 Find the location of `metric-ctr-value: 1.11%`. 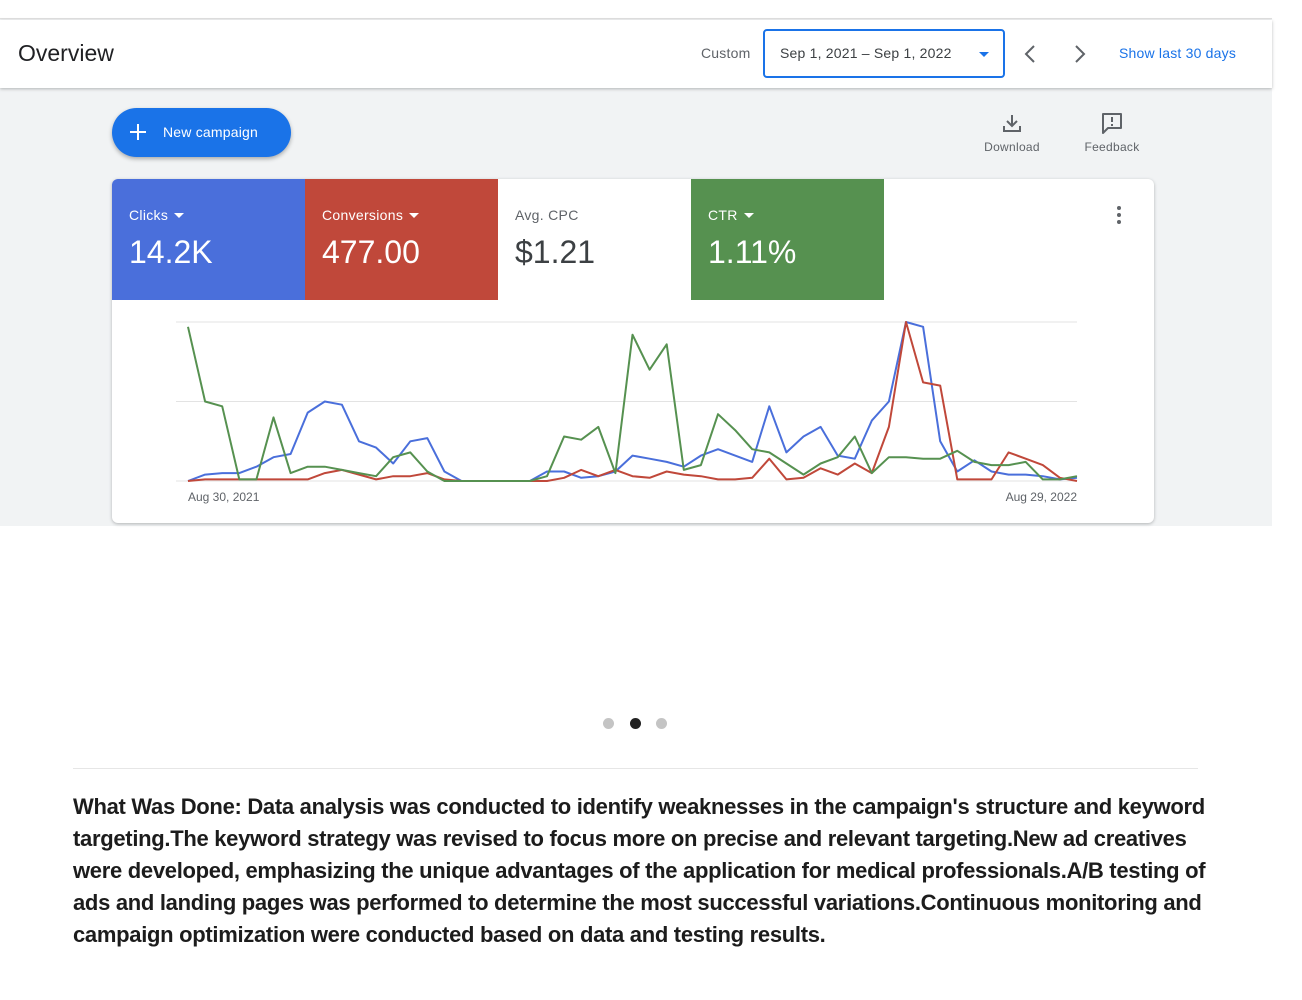

metric-ctr-value: 1.11% is located at coordinates (752, 252).